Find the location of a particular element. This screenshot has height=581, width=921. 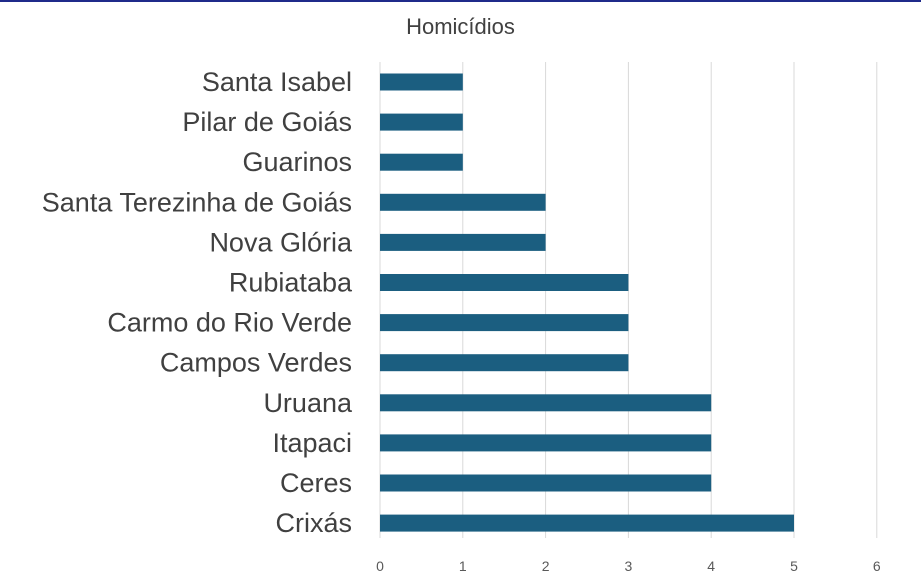

x-tick-labels: 0 1 2 3 4 5 6 is located at coordinates (628, 566).